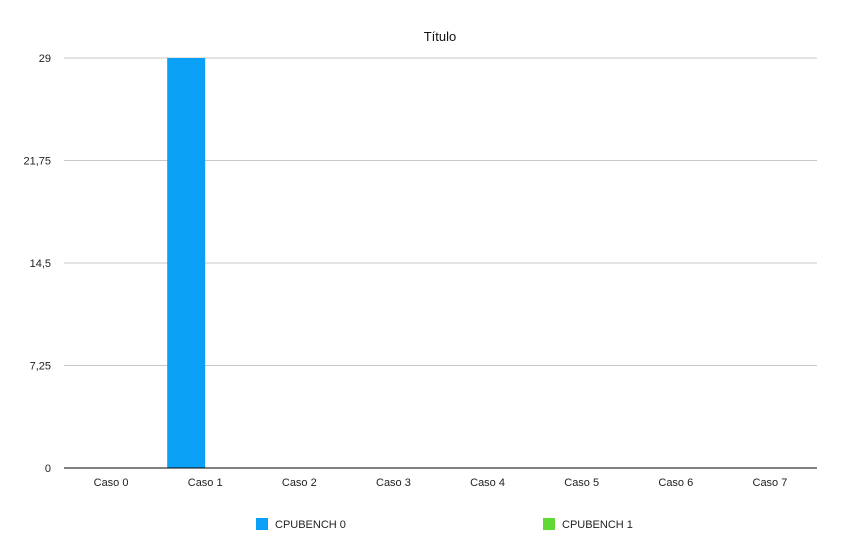  What do you see at coordinates (597, 525) in the screenshot?
I see `legend-label: CPUBENCH 1` at bounding box center [597, 525].